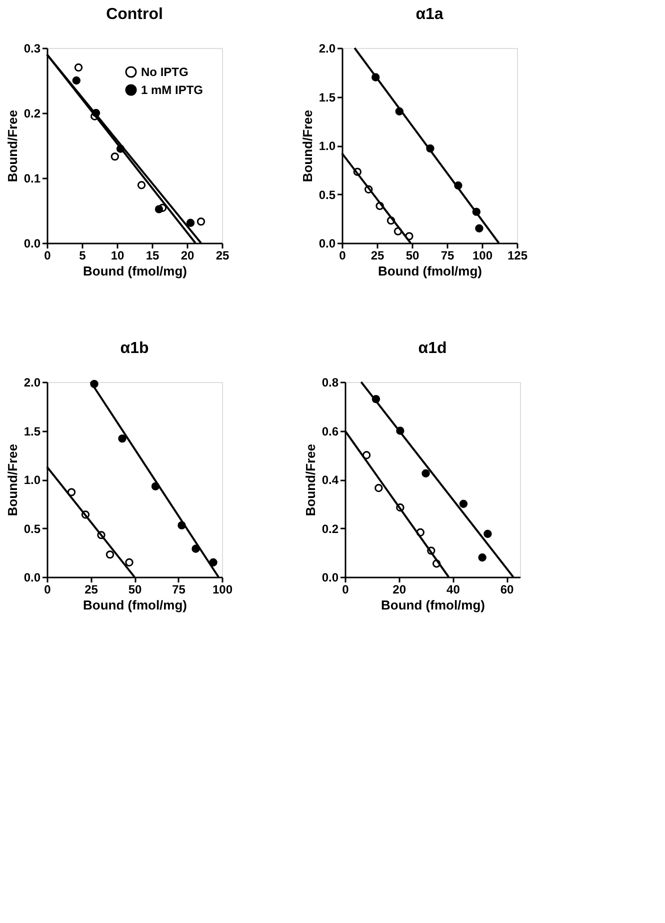 Image resolution: width=665 pixels, height=923 pixels. What do you see at coordinates (430, 14) in the screenshot?
I see `chart-title: α1a` at bounding box center [430, 14].